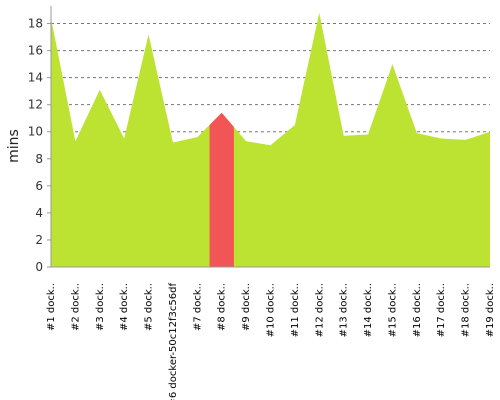 This screenshot has width=500, height=400. What do you see at coordinates (14, 146) in the screenshot?
I see `y-axis-title: mins` at bounding box center [14, 146].